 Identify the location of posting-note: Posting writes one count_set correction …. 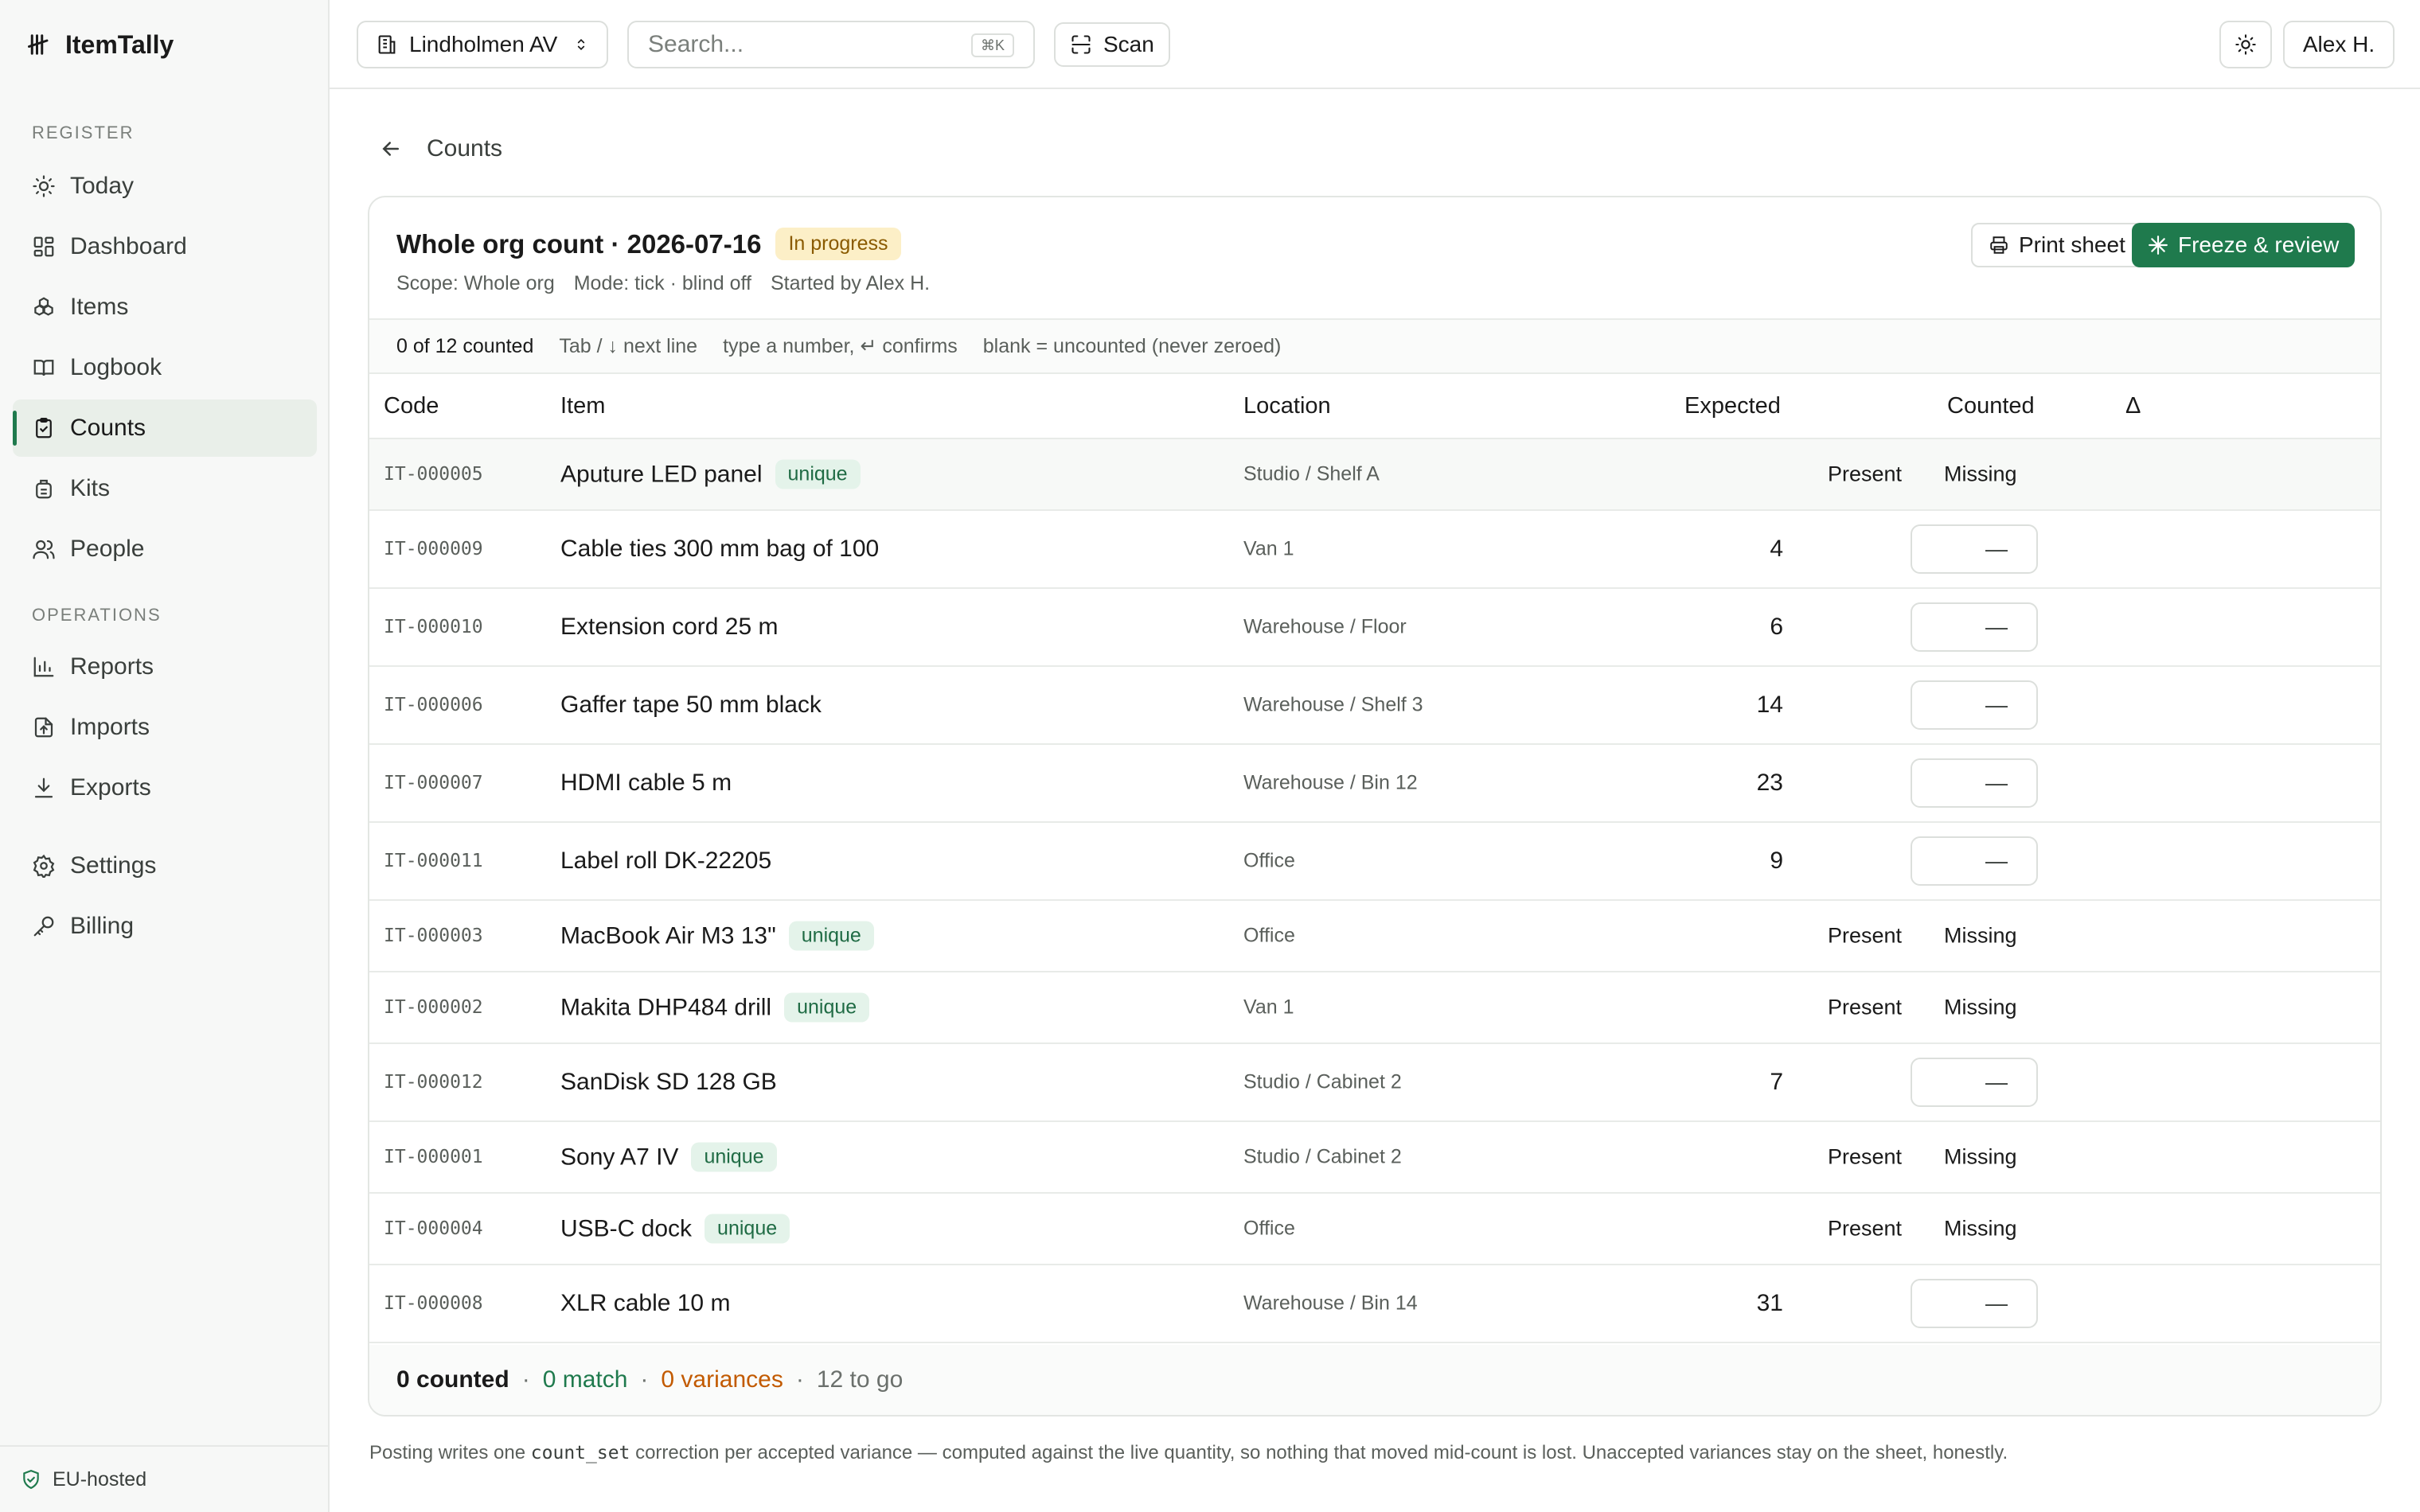
(1188, 1453).